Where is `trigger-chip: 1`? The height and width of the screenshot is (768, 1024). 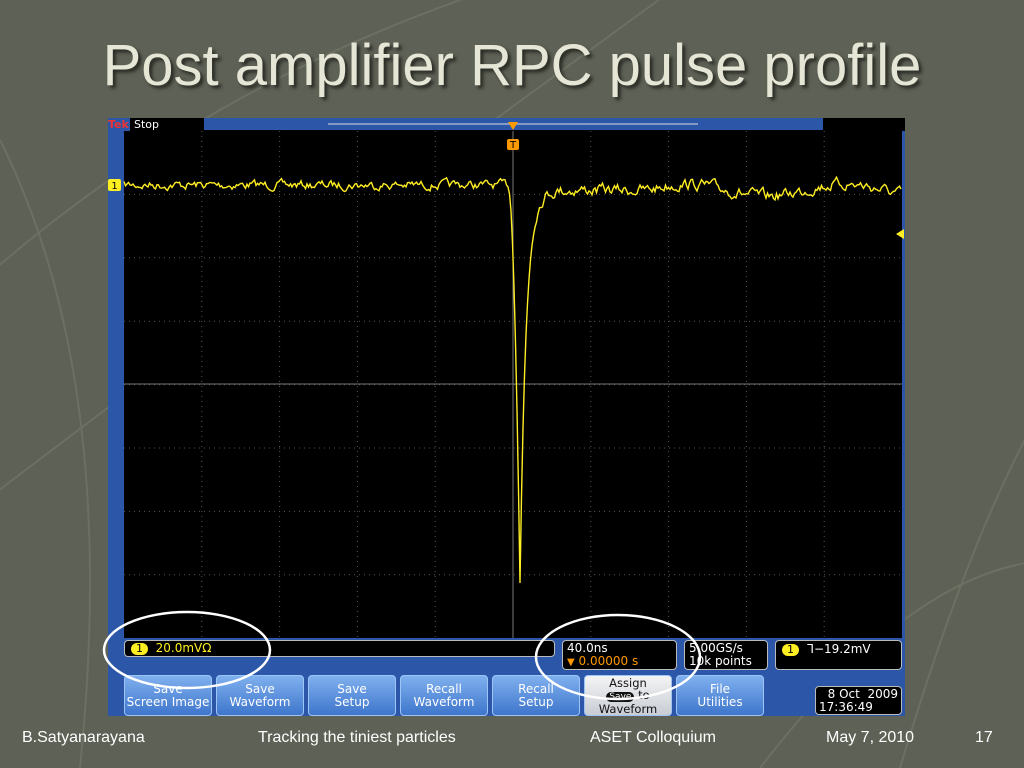 trigger-chip: 1 is located at coordinates (790, 650).